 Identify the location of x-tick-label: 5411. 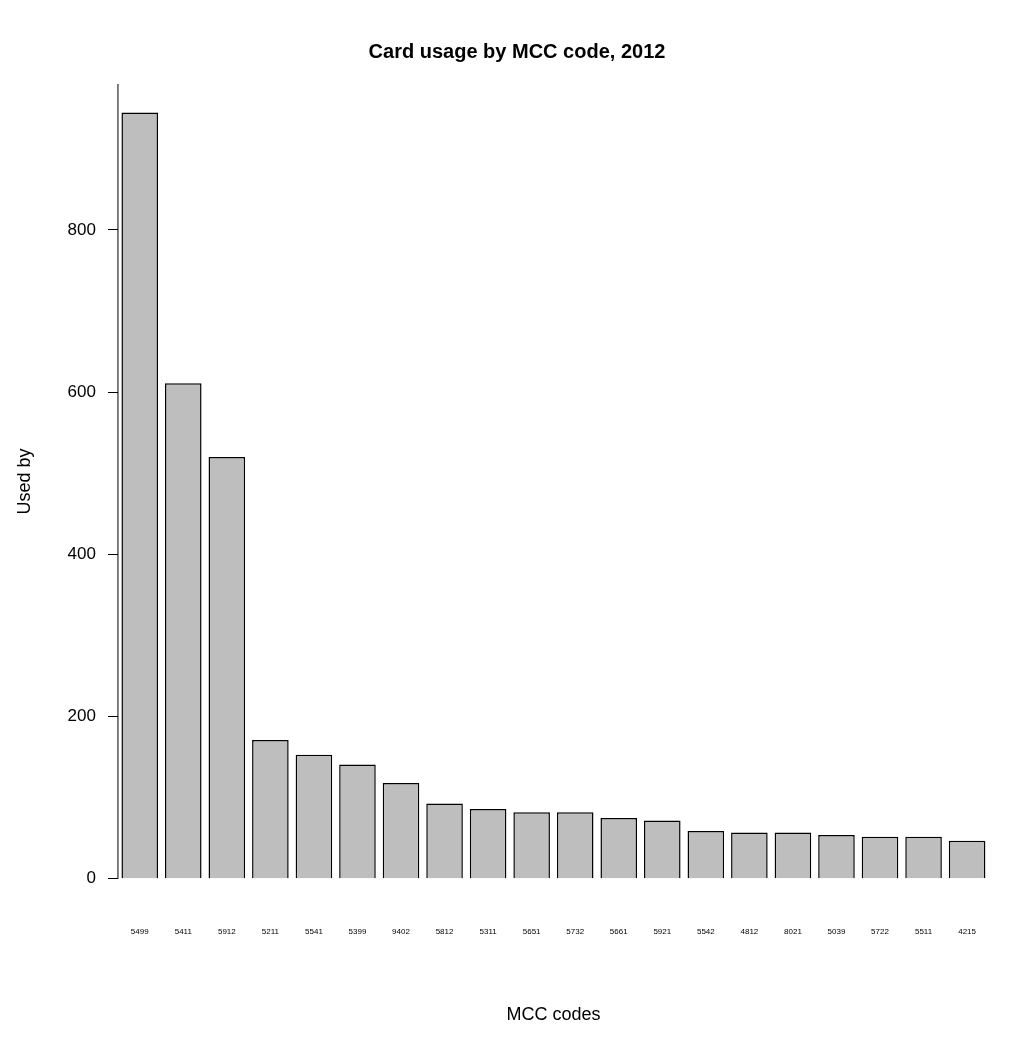
(183, 931).